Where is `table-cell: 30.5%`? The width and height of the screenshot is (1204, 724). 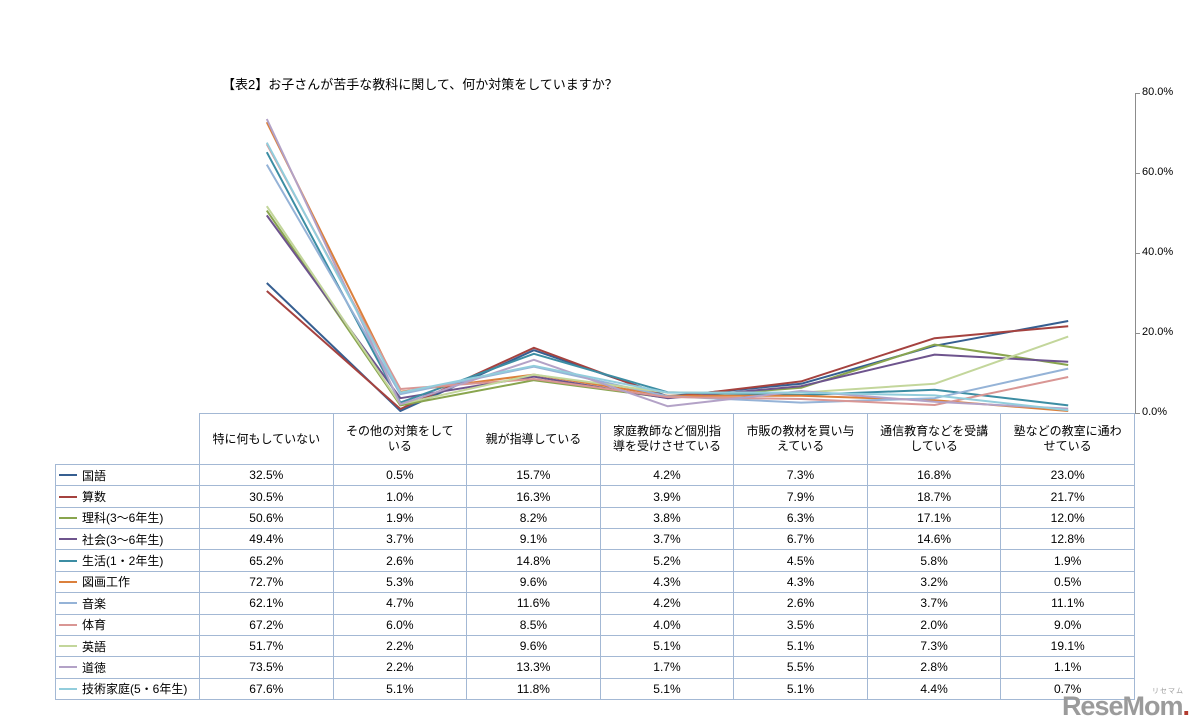 table-cell: 30.5% is located at coordinates (267, 497).